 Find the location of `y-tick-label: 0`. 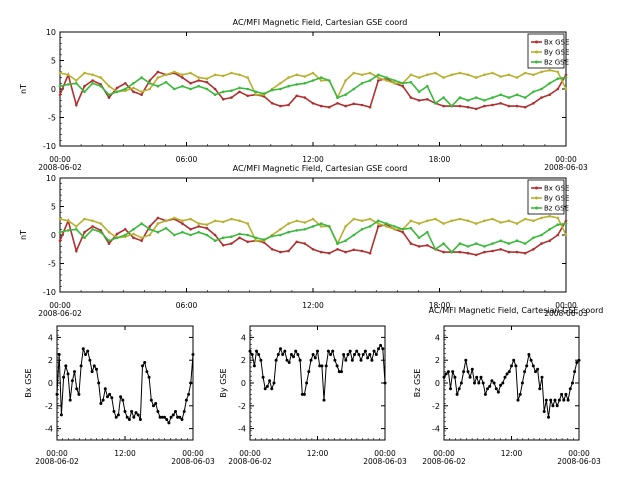

y-tick-label: 0 is located at coordinates (53, 235).